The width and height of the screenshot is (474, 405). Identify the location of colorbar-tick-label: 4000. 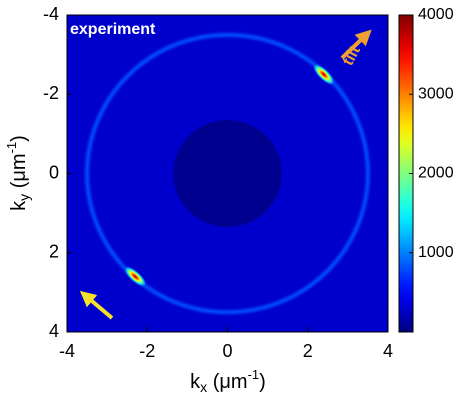
(436, 14).